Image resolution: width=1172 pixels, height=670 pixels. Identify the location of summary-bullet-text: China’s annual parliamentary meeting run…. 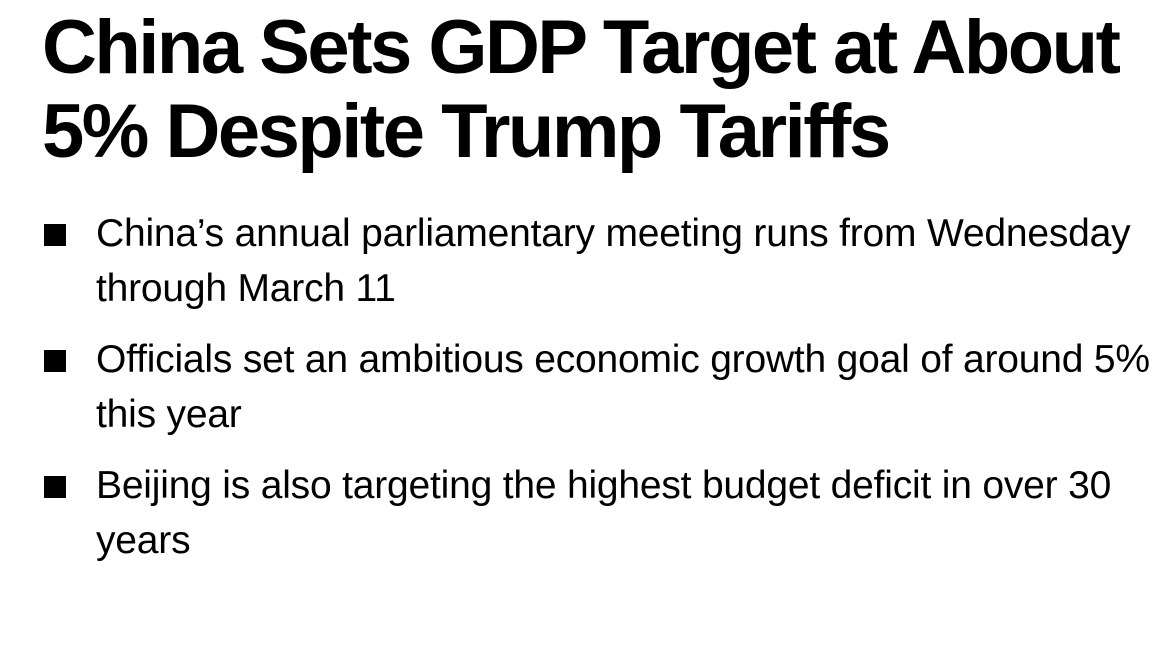
(613, 261).